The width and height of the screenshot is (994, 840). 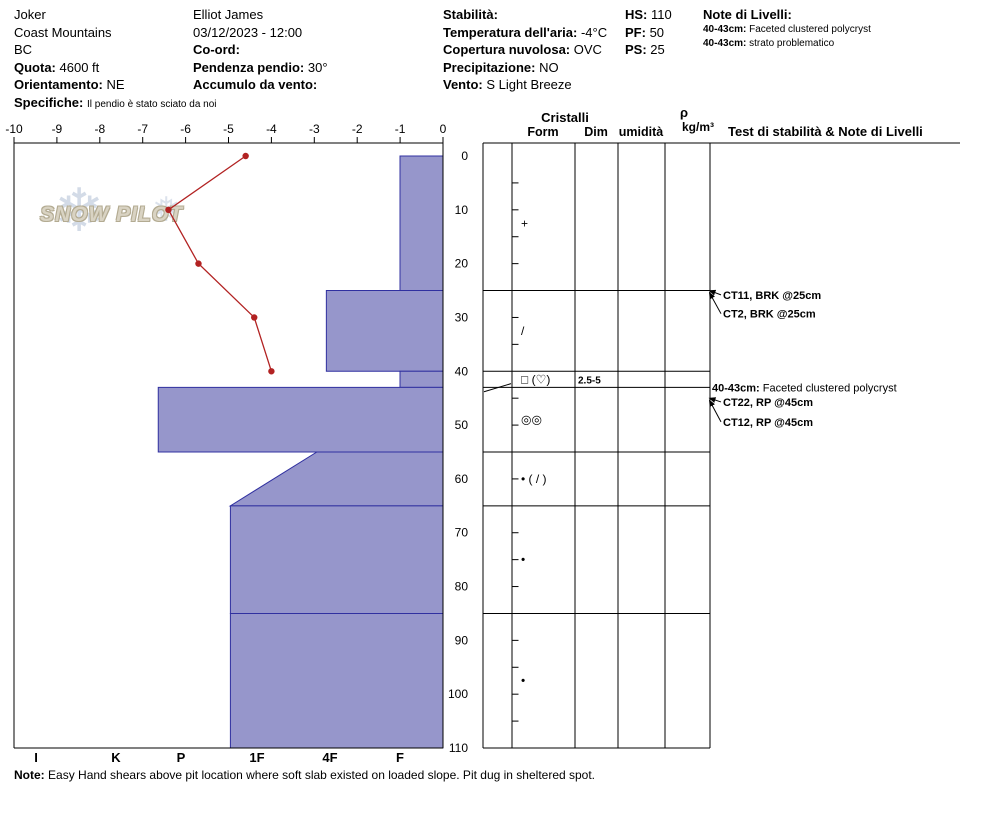 What do you see at coordinates (185, 129) in the screenshot?
I see `temp-axis-tick-label: -6` at bounding box center [185, 129].